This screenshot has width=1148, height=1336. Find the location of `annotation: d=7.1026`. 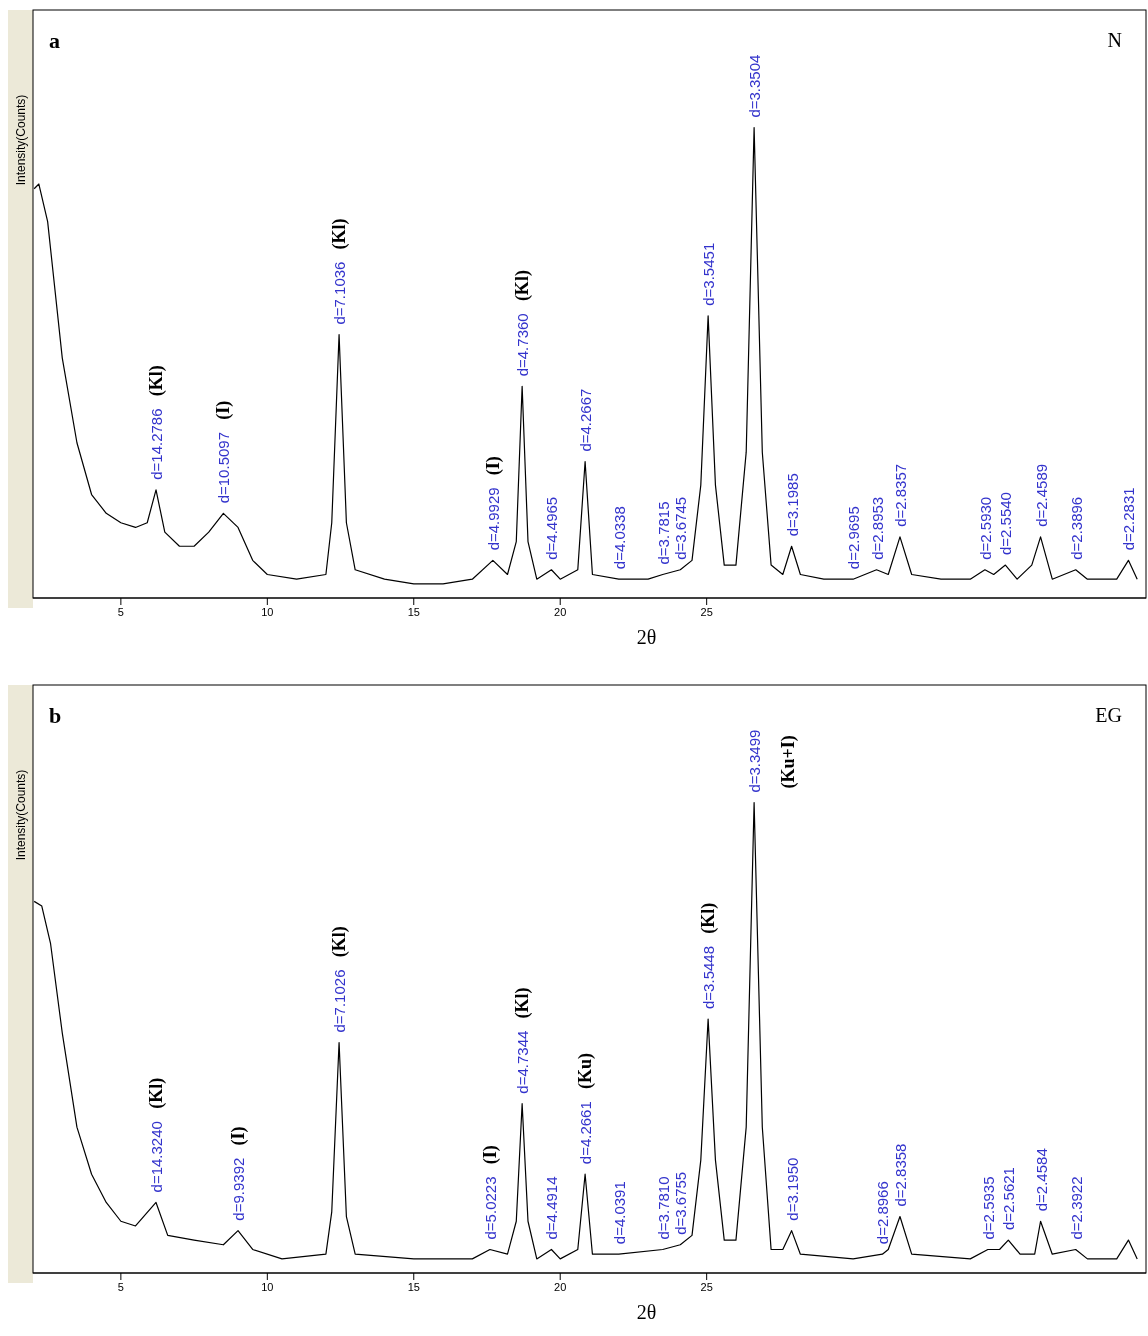

annotation: d=7.1026 is located at coordinates (340, 1001).